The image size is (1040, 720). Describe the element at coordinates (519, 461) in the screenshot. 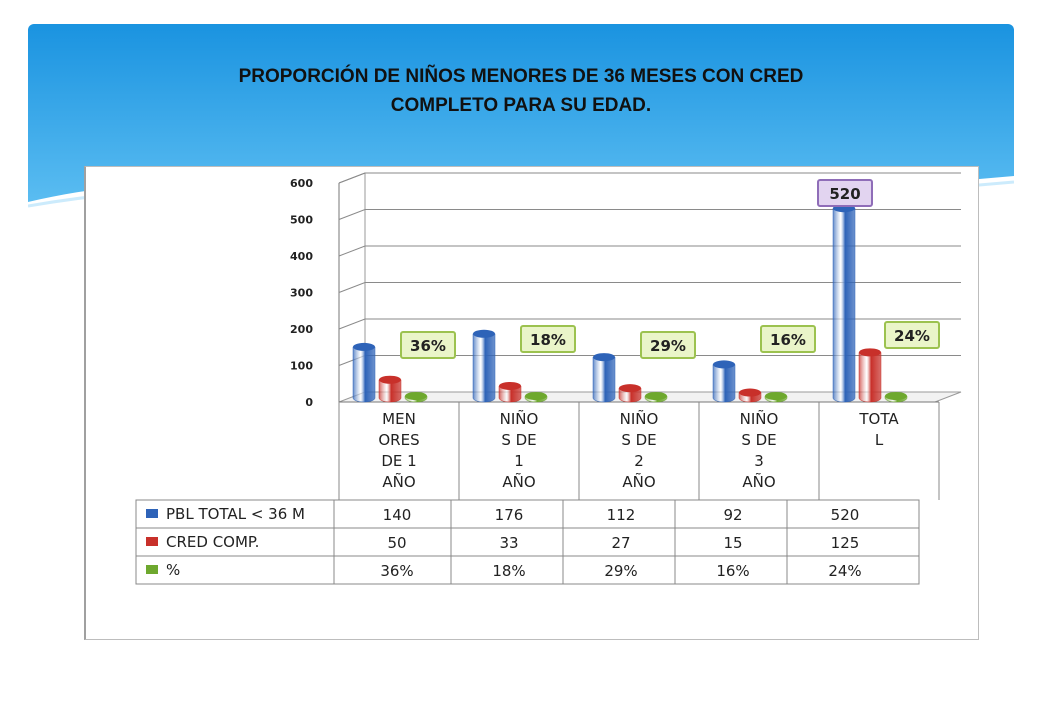

I see `category-label: 1` at that location.